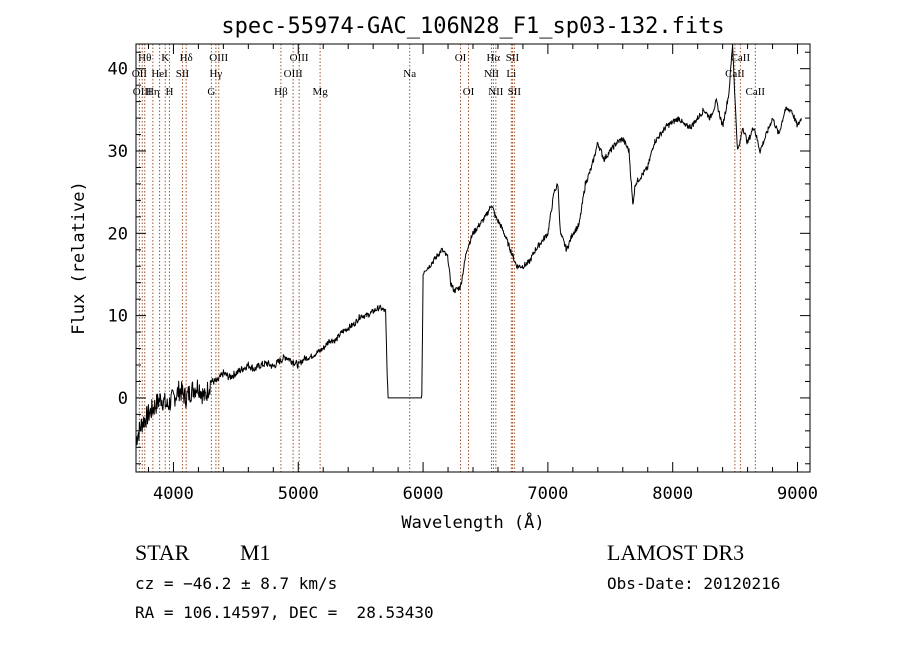 This screenshot has width=900, height=649. I want to click on marker-label-26: CaII, so click(741, 58).